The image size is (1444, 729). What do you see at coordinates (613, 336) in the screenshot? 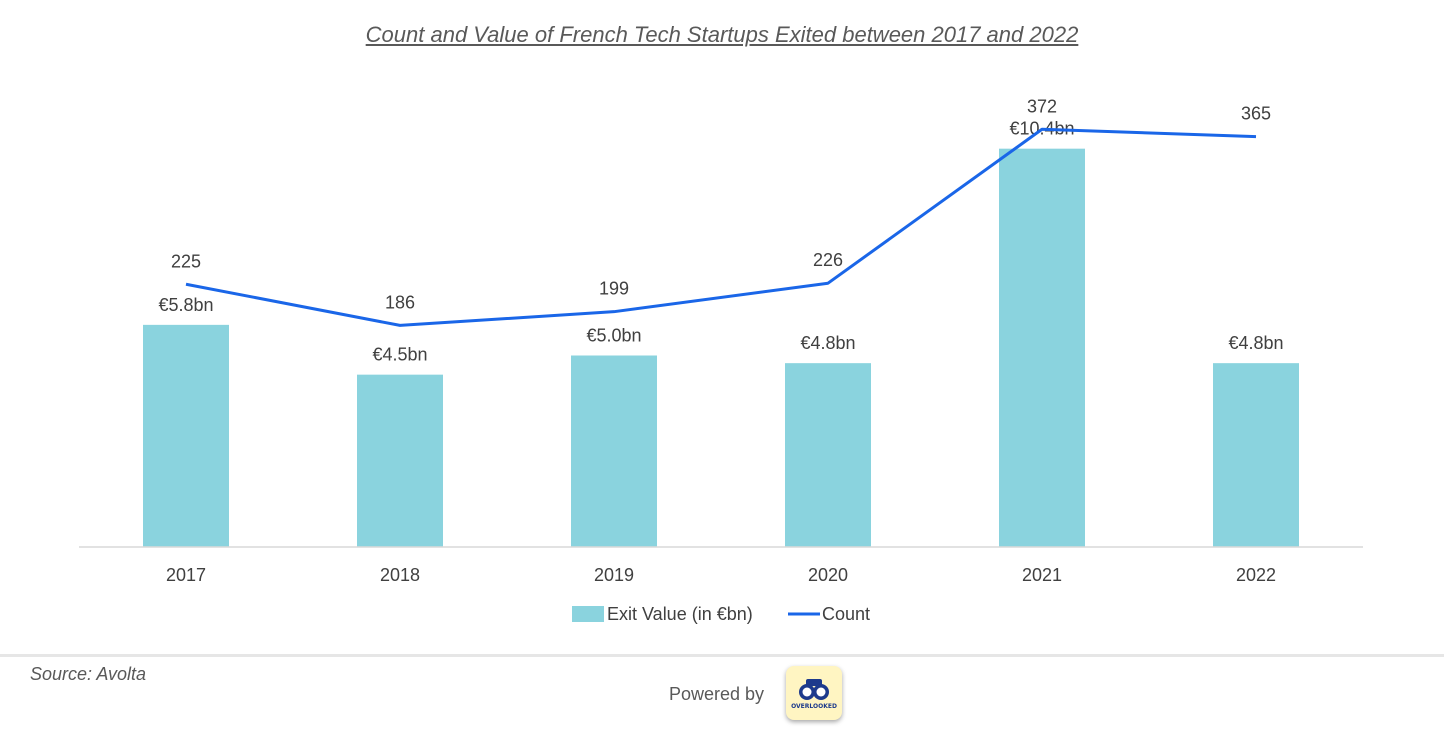
I see `bar-label-2019: €5.0bn` at bounding box center [613, 336].